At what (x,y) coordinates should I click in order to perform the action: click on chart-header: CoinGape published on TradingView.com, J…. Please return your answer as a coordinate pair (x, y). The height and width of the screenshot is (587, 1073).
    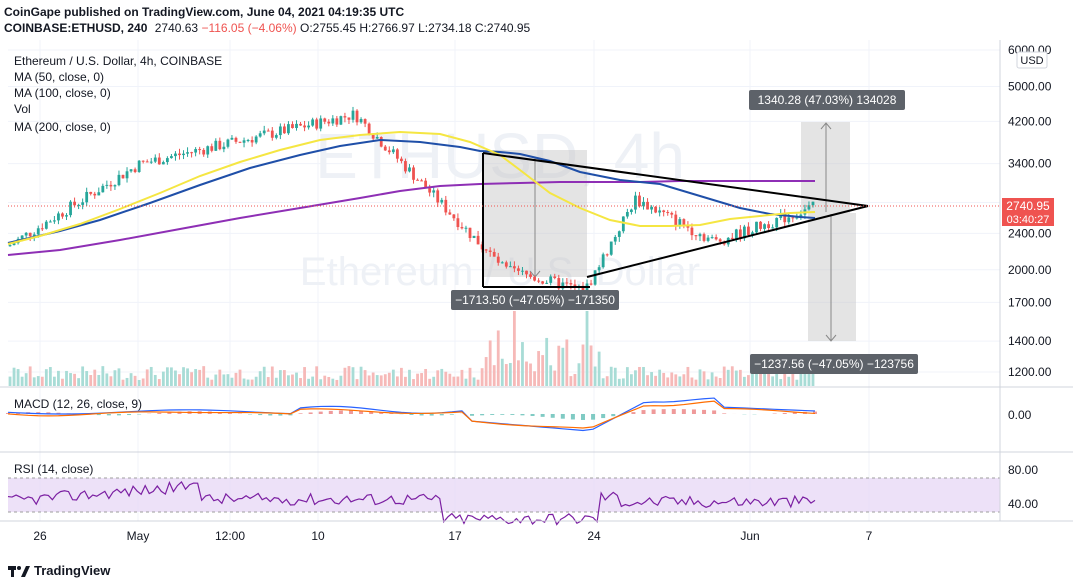
    Looking at the image, I should click on (267, 20).